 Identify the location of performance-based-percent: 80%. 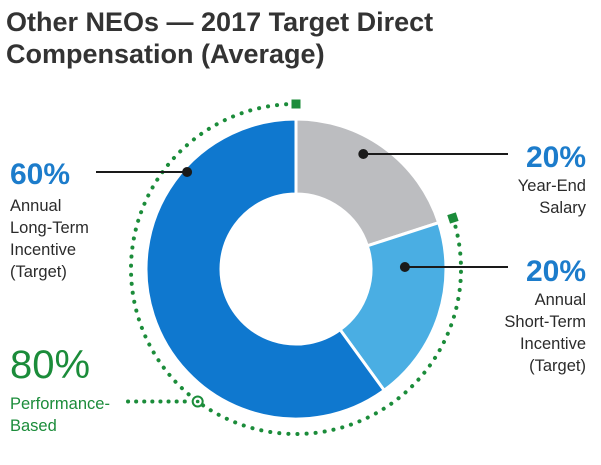
(50, 365).